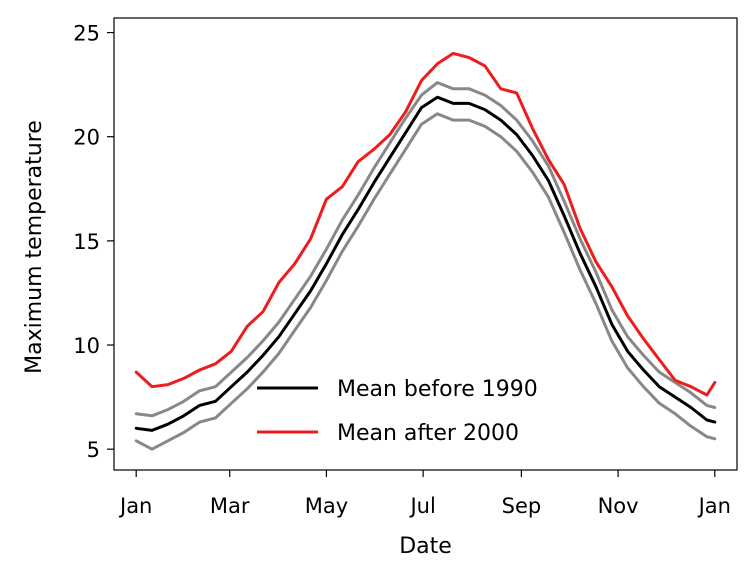  I want to click on y-tick-label: 10, so click(86, 346).